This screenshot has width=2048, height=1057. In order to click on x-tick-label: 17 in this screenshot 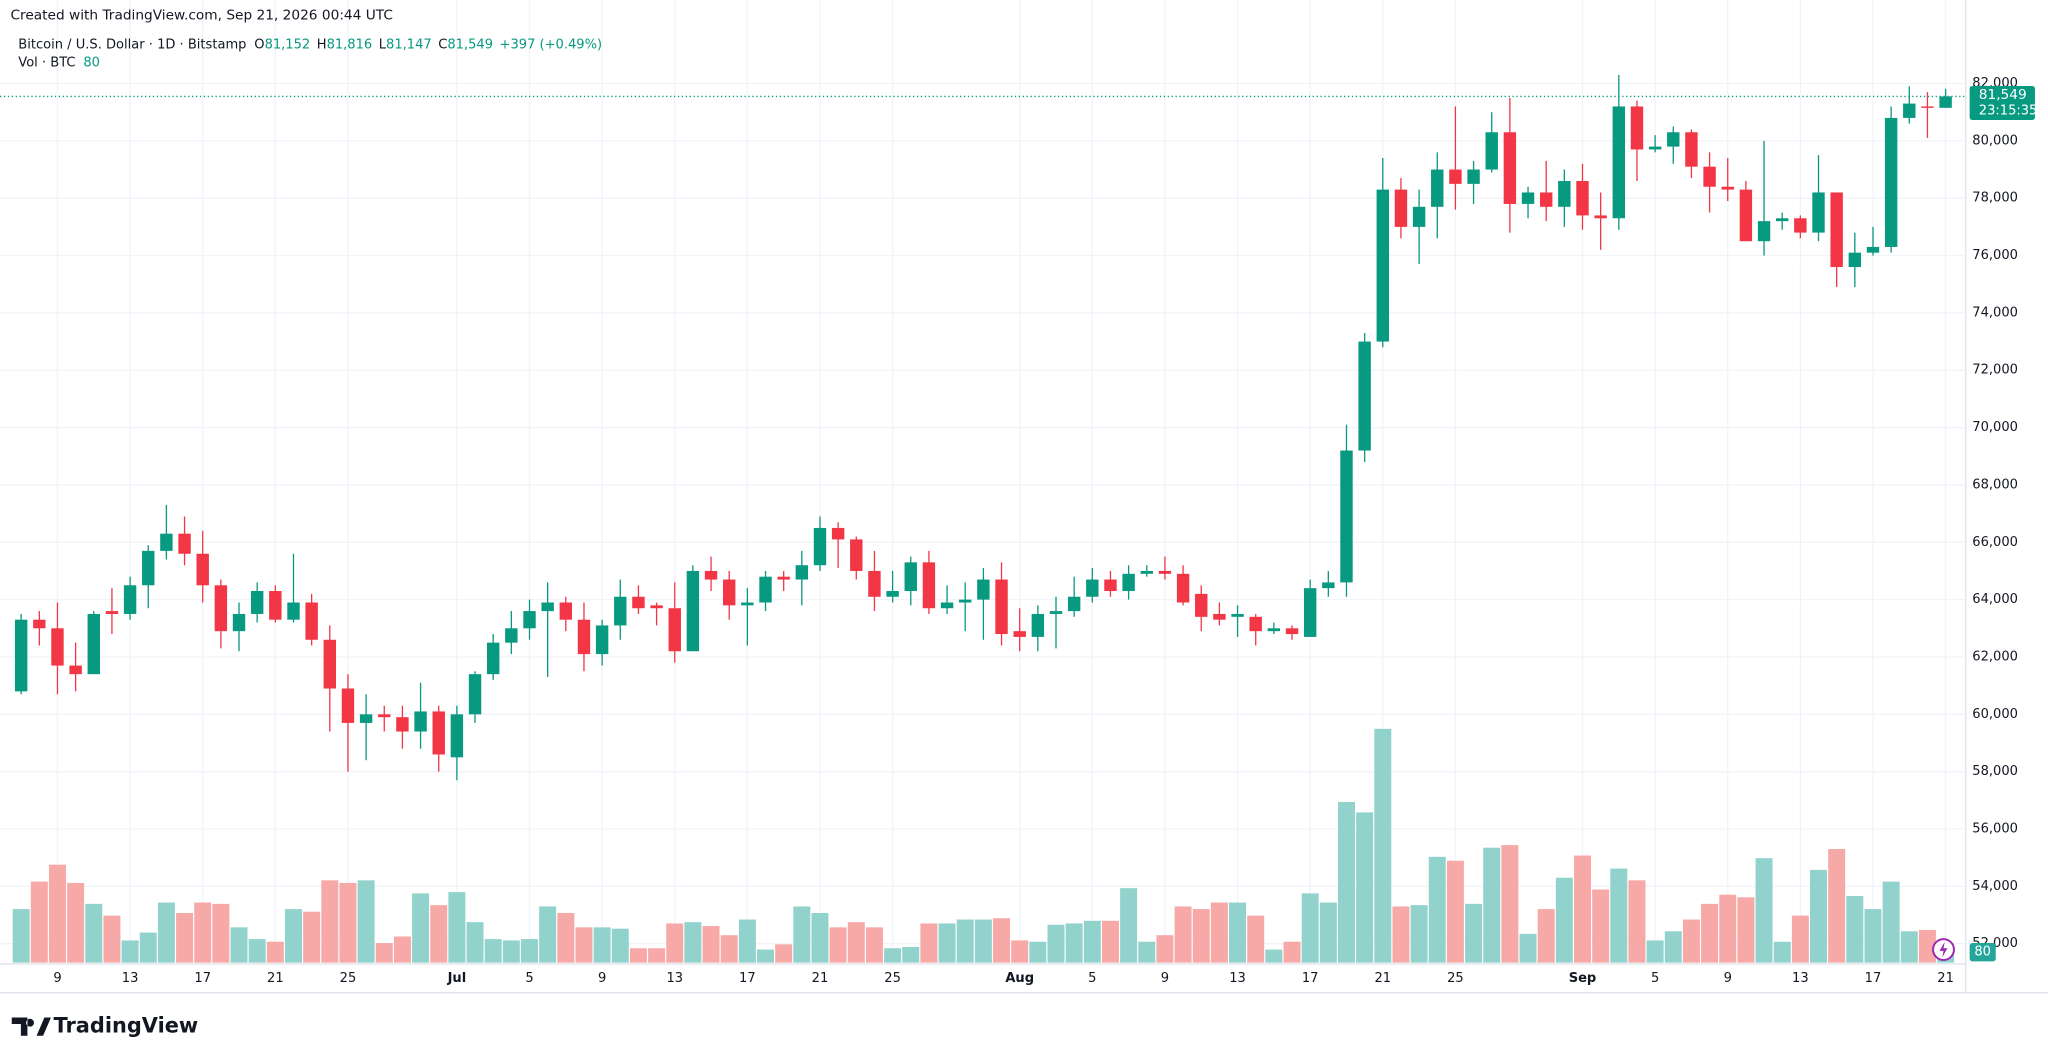, I will do `click(747, 978)`.